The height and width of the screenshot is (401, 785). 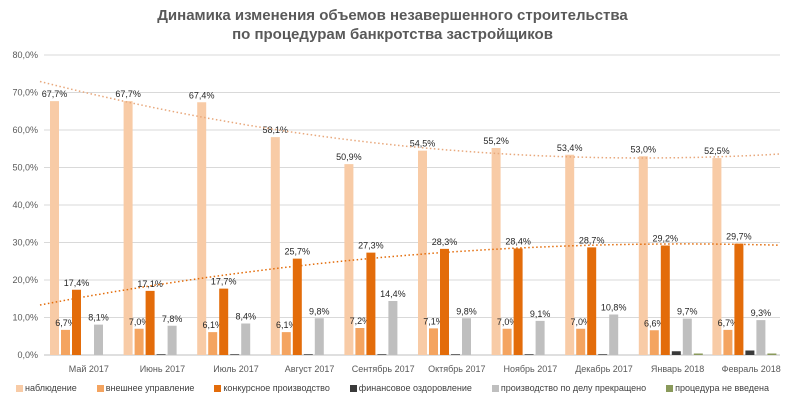 What do you see at coordinates (360, 321) in the screenshot?
I see `data-label: 7,2%` at bounding box center [360, 321].